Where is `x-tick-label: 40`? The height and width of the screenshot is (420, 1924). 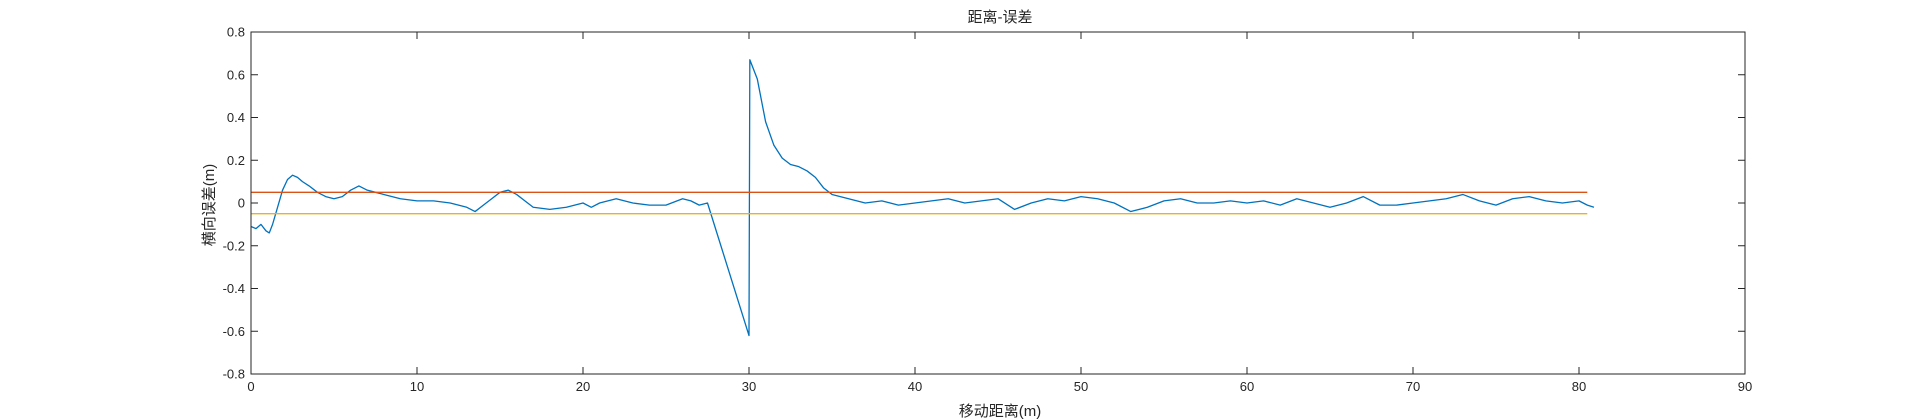
x-tick-label: 40 is located at coordinates (915, 386).